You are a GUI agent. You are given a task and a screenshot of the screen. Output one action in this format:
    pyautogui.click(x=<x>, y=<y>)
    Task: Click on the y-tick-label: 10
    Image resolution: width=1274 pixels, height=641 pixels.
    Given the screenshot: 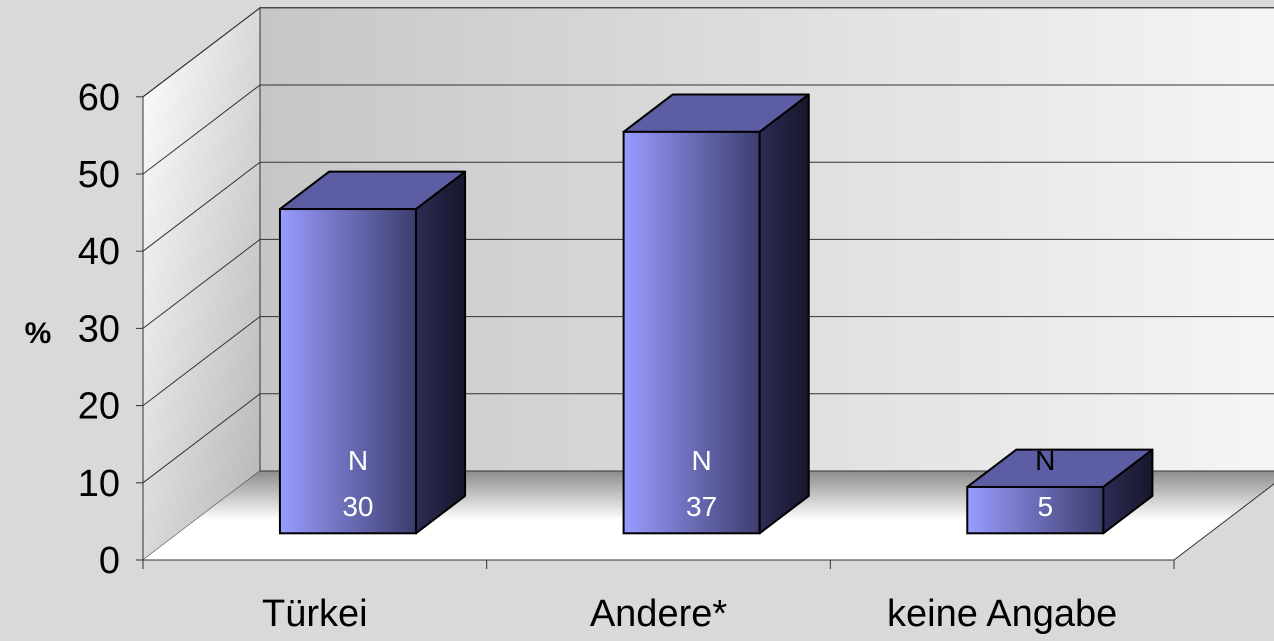 What is the action you would take?
    pyautogui.click(x=99, y=484)
    